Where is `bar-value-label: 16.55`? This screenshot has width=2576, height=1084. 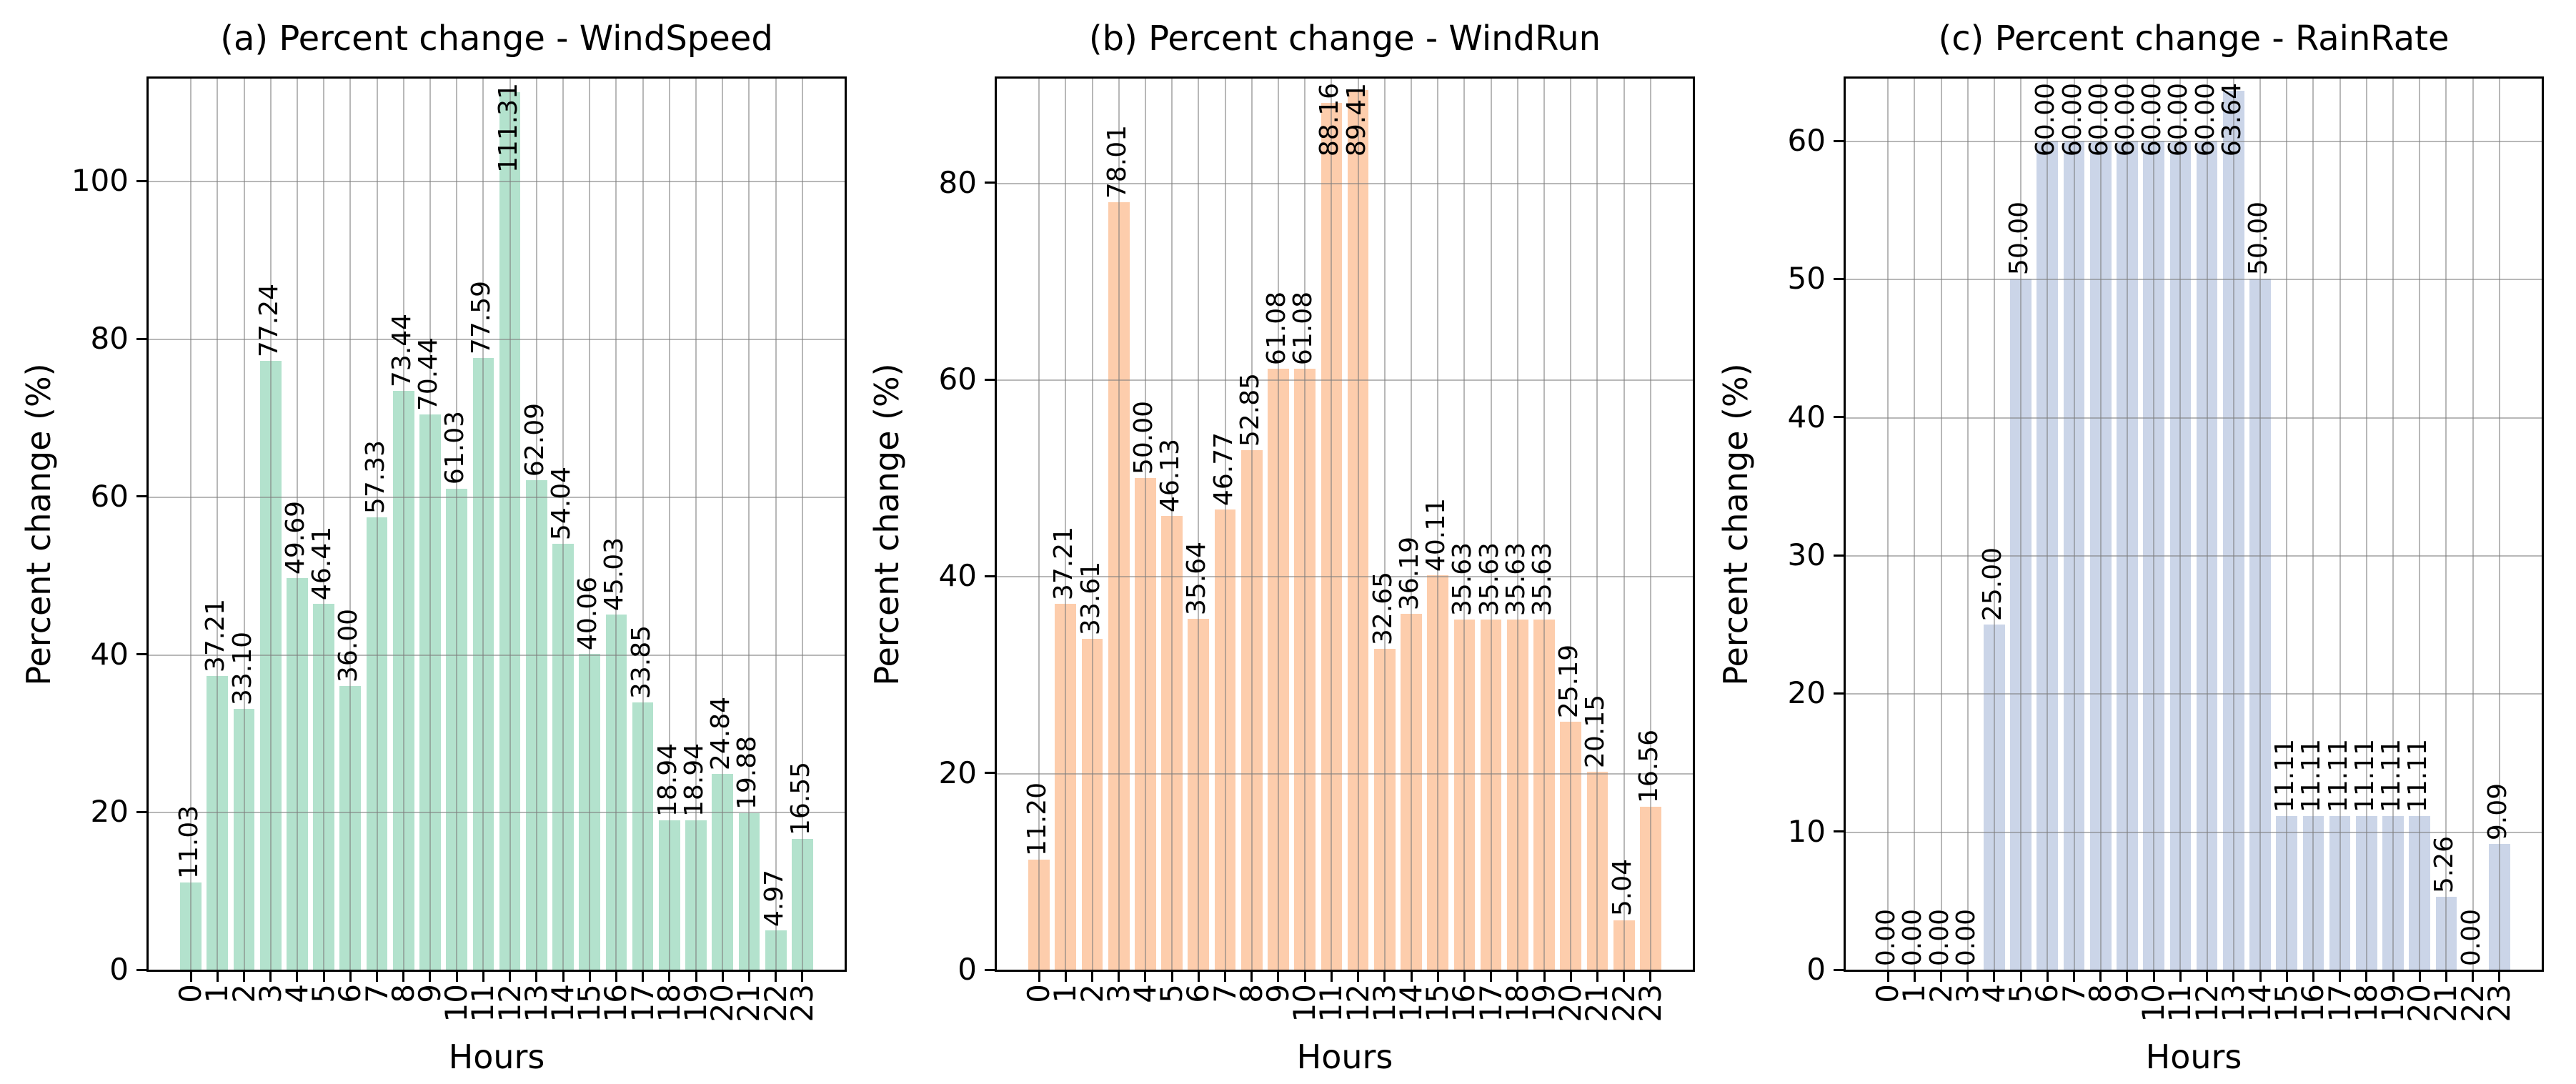
bar-value-label: 16.55 is located at coordinates (800, 799).